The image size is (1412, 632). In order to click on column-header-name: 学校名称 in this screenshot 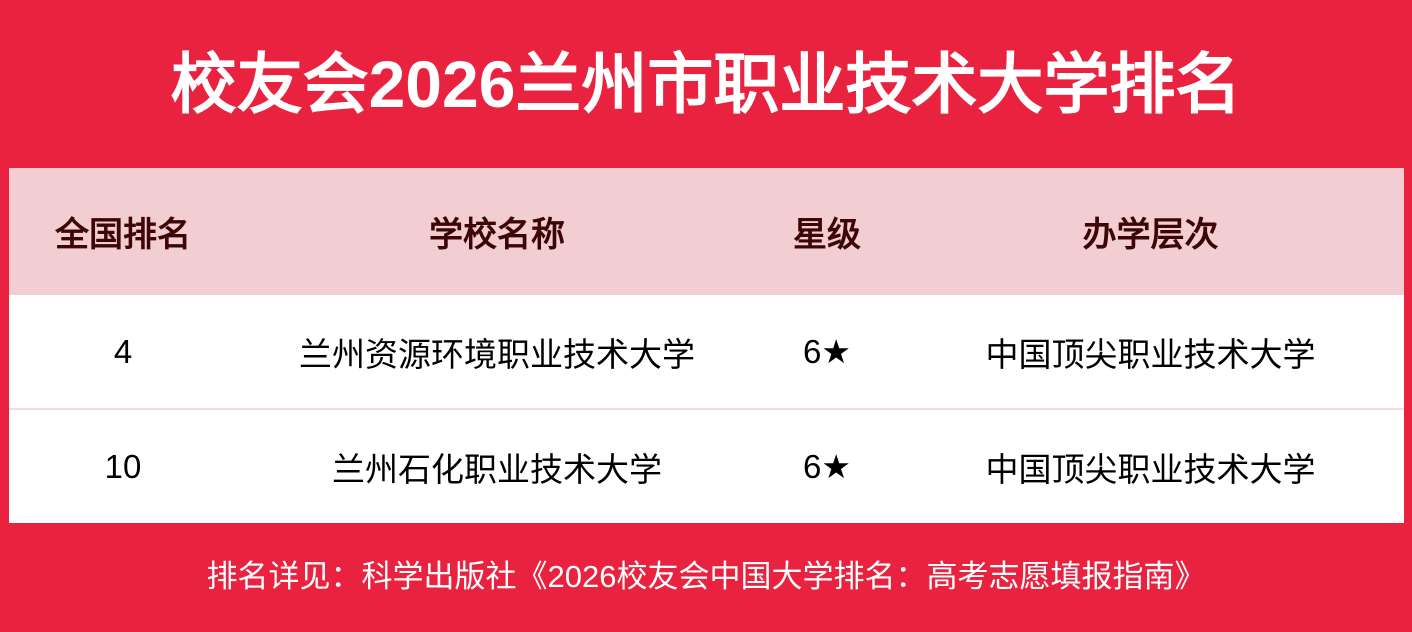, I will do `click(497, 235)`.